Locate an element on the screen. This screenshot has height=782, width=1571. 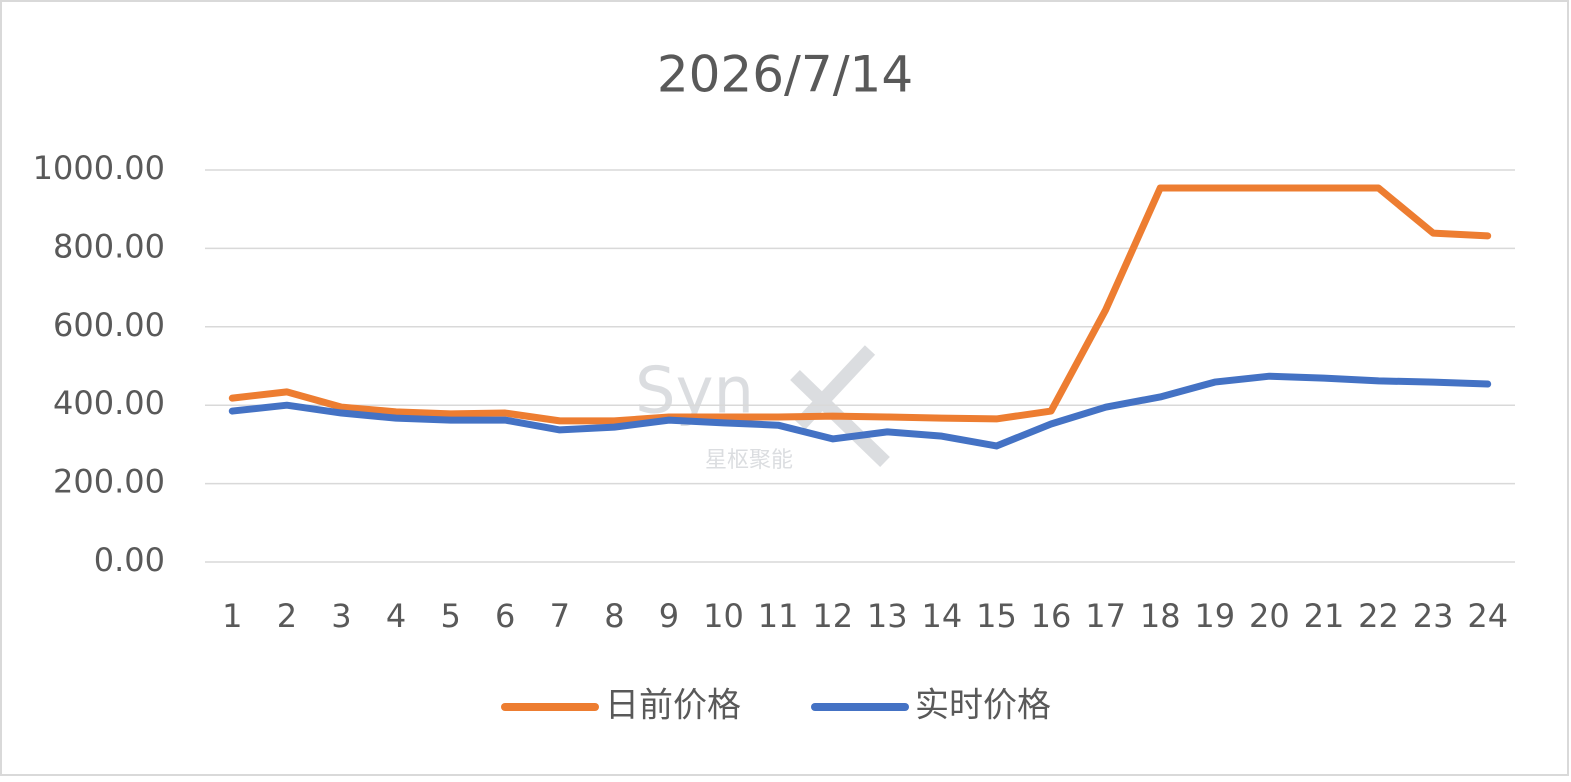
x-tick-label: 8 is located at coordinates (614, 616).